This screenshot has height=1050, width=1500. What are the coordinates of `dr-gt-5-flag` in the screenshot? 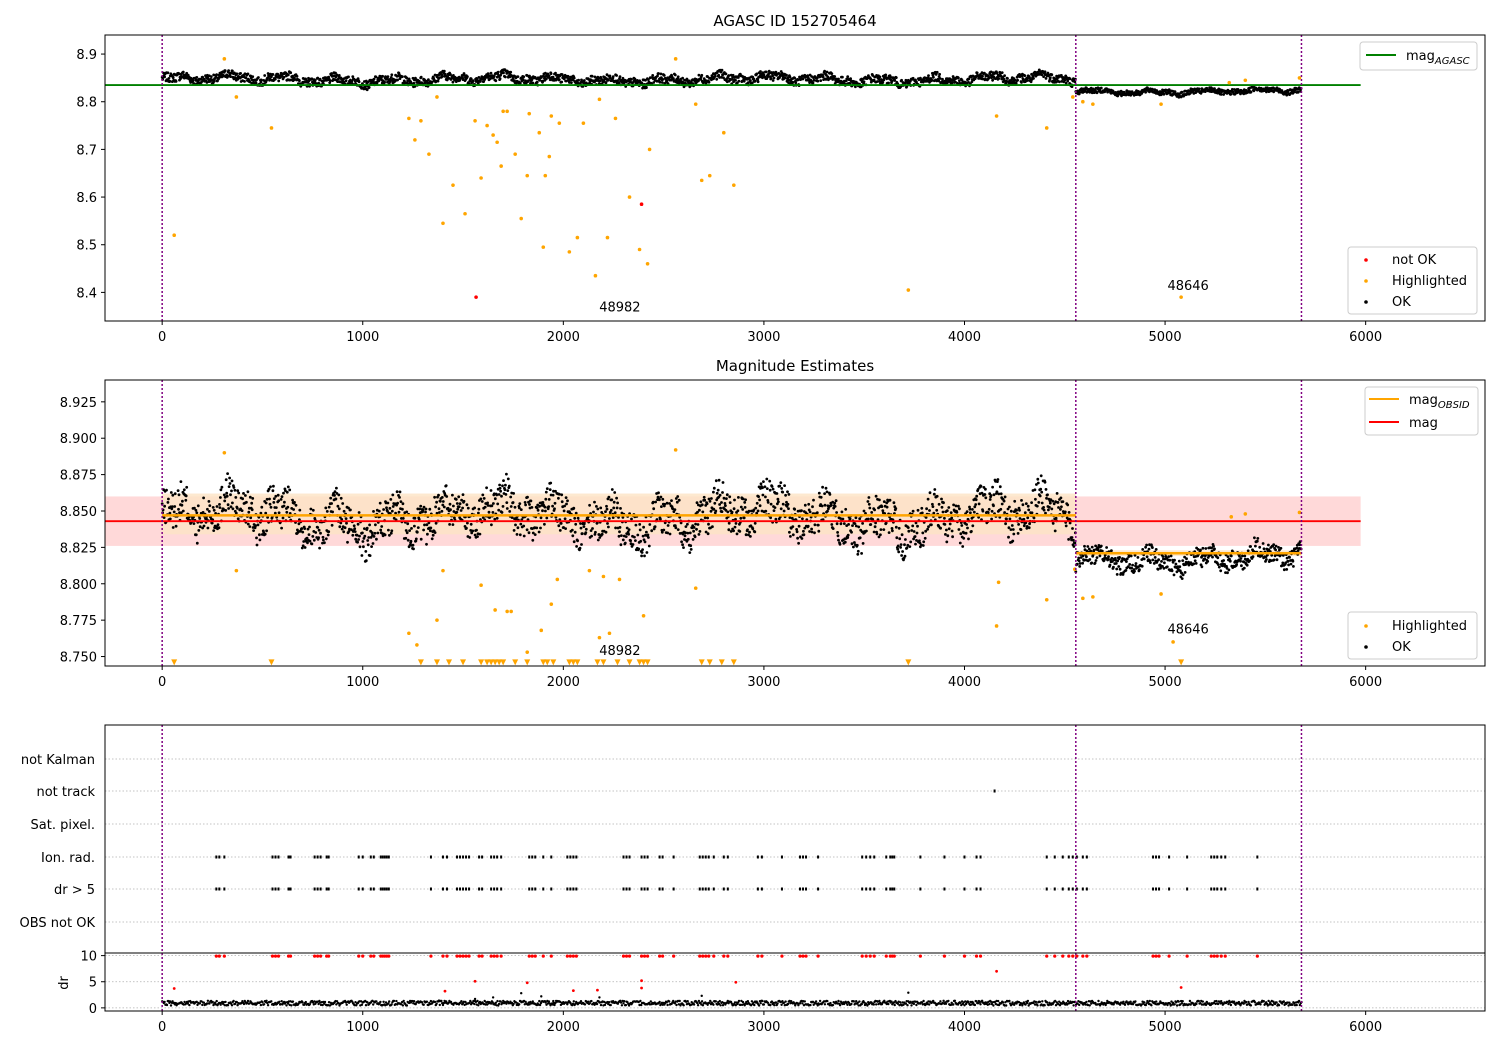 It's located at (317, 889).